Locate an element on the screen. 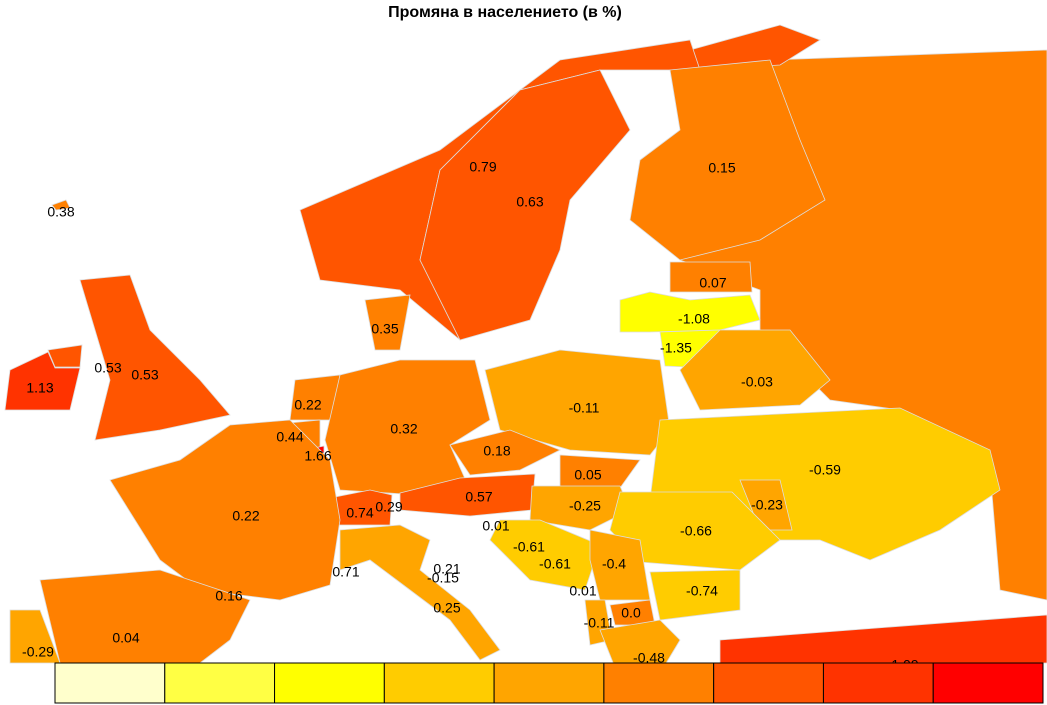 This screenshot has width=1047, height=705. region-label: -0.48 is located at coordinates (649, 658).